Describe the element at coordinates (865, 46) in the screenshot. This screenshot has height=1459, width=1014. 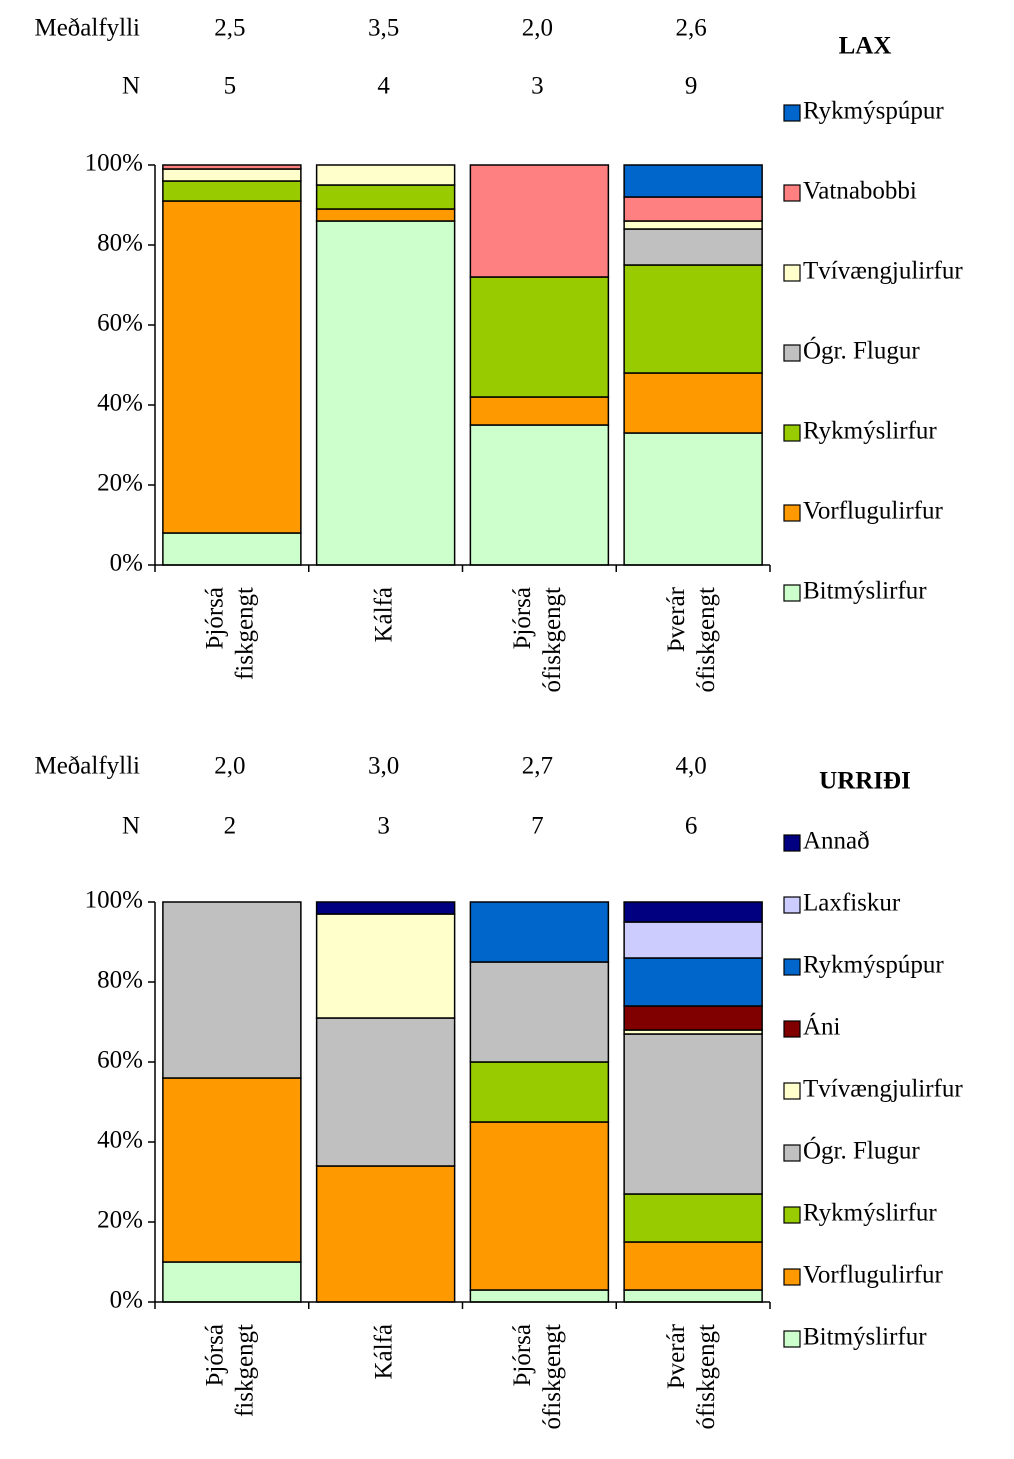
I see `chart-title: LAX` at that location.